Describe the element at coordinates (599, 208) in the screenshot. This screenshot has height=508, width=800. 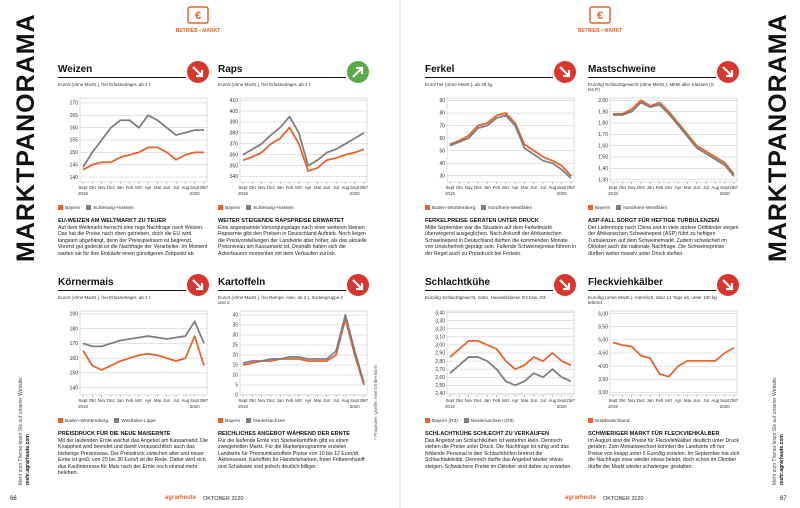
I see `legend-item: Bayern` at that location.